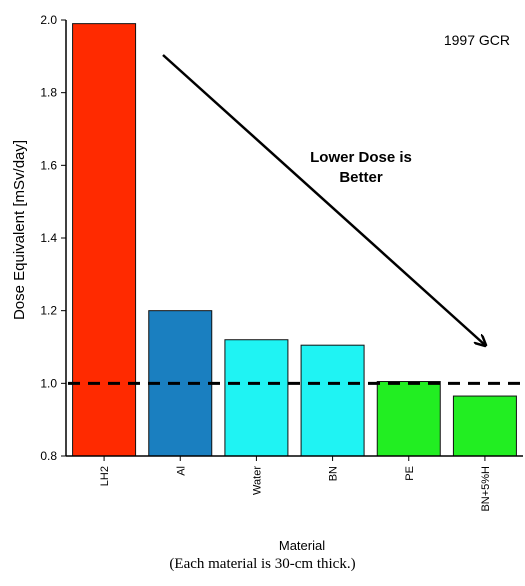  What do you see at coordinates (48, 456) in the screenshot?
I see `y-tick-label: 0.8` at bounding box center [48, 456].